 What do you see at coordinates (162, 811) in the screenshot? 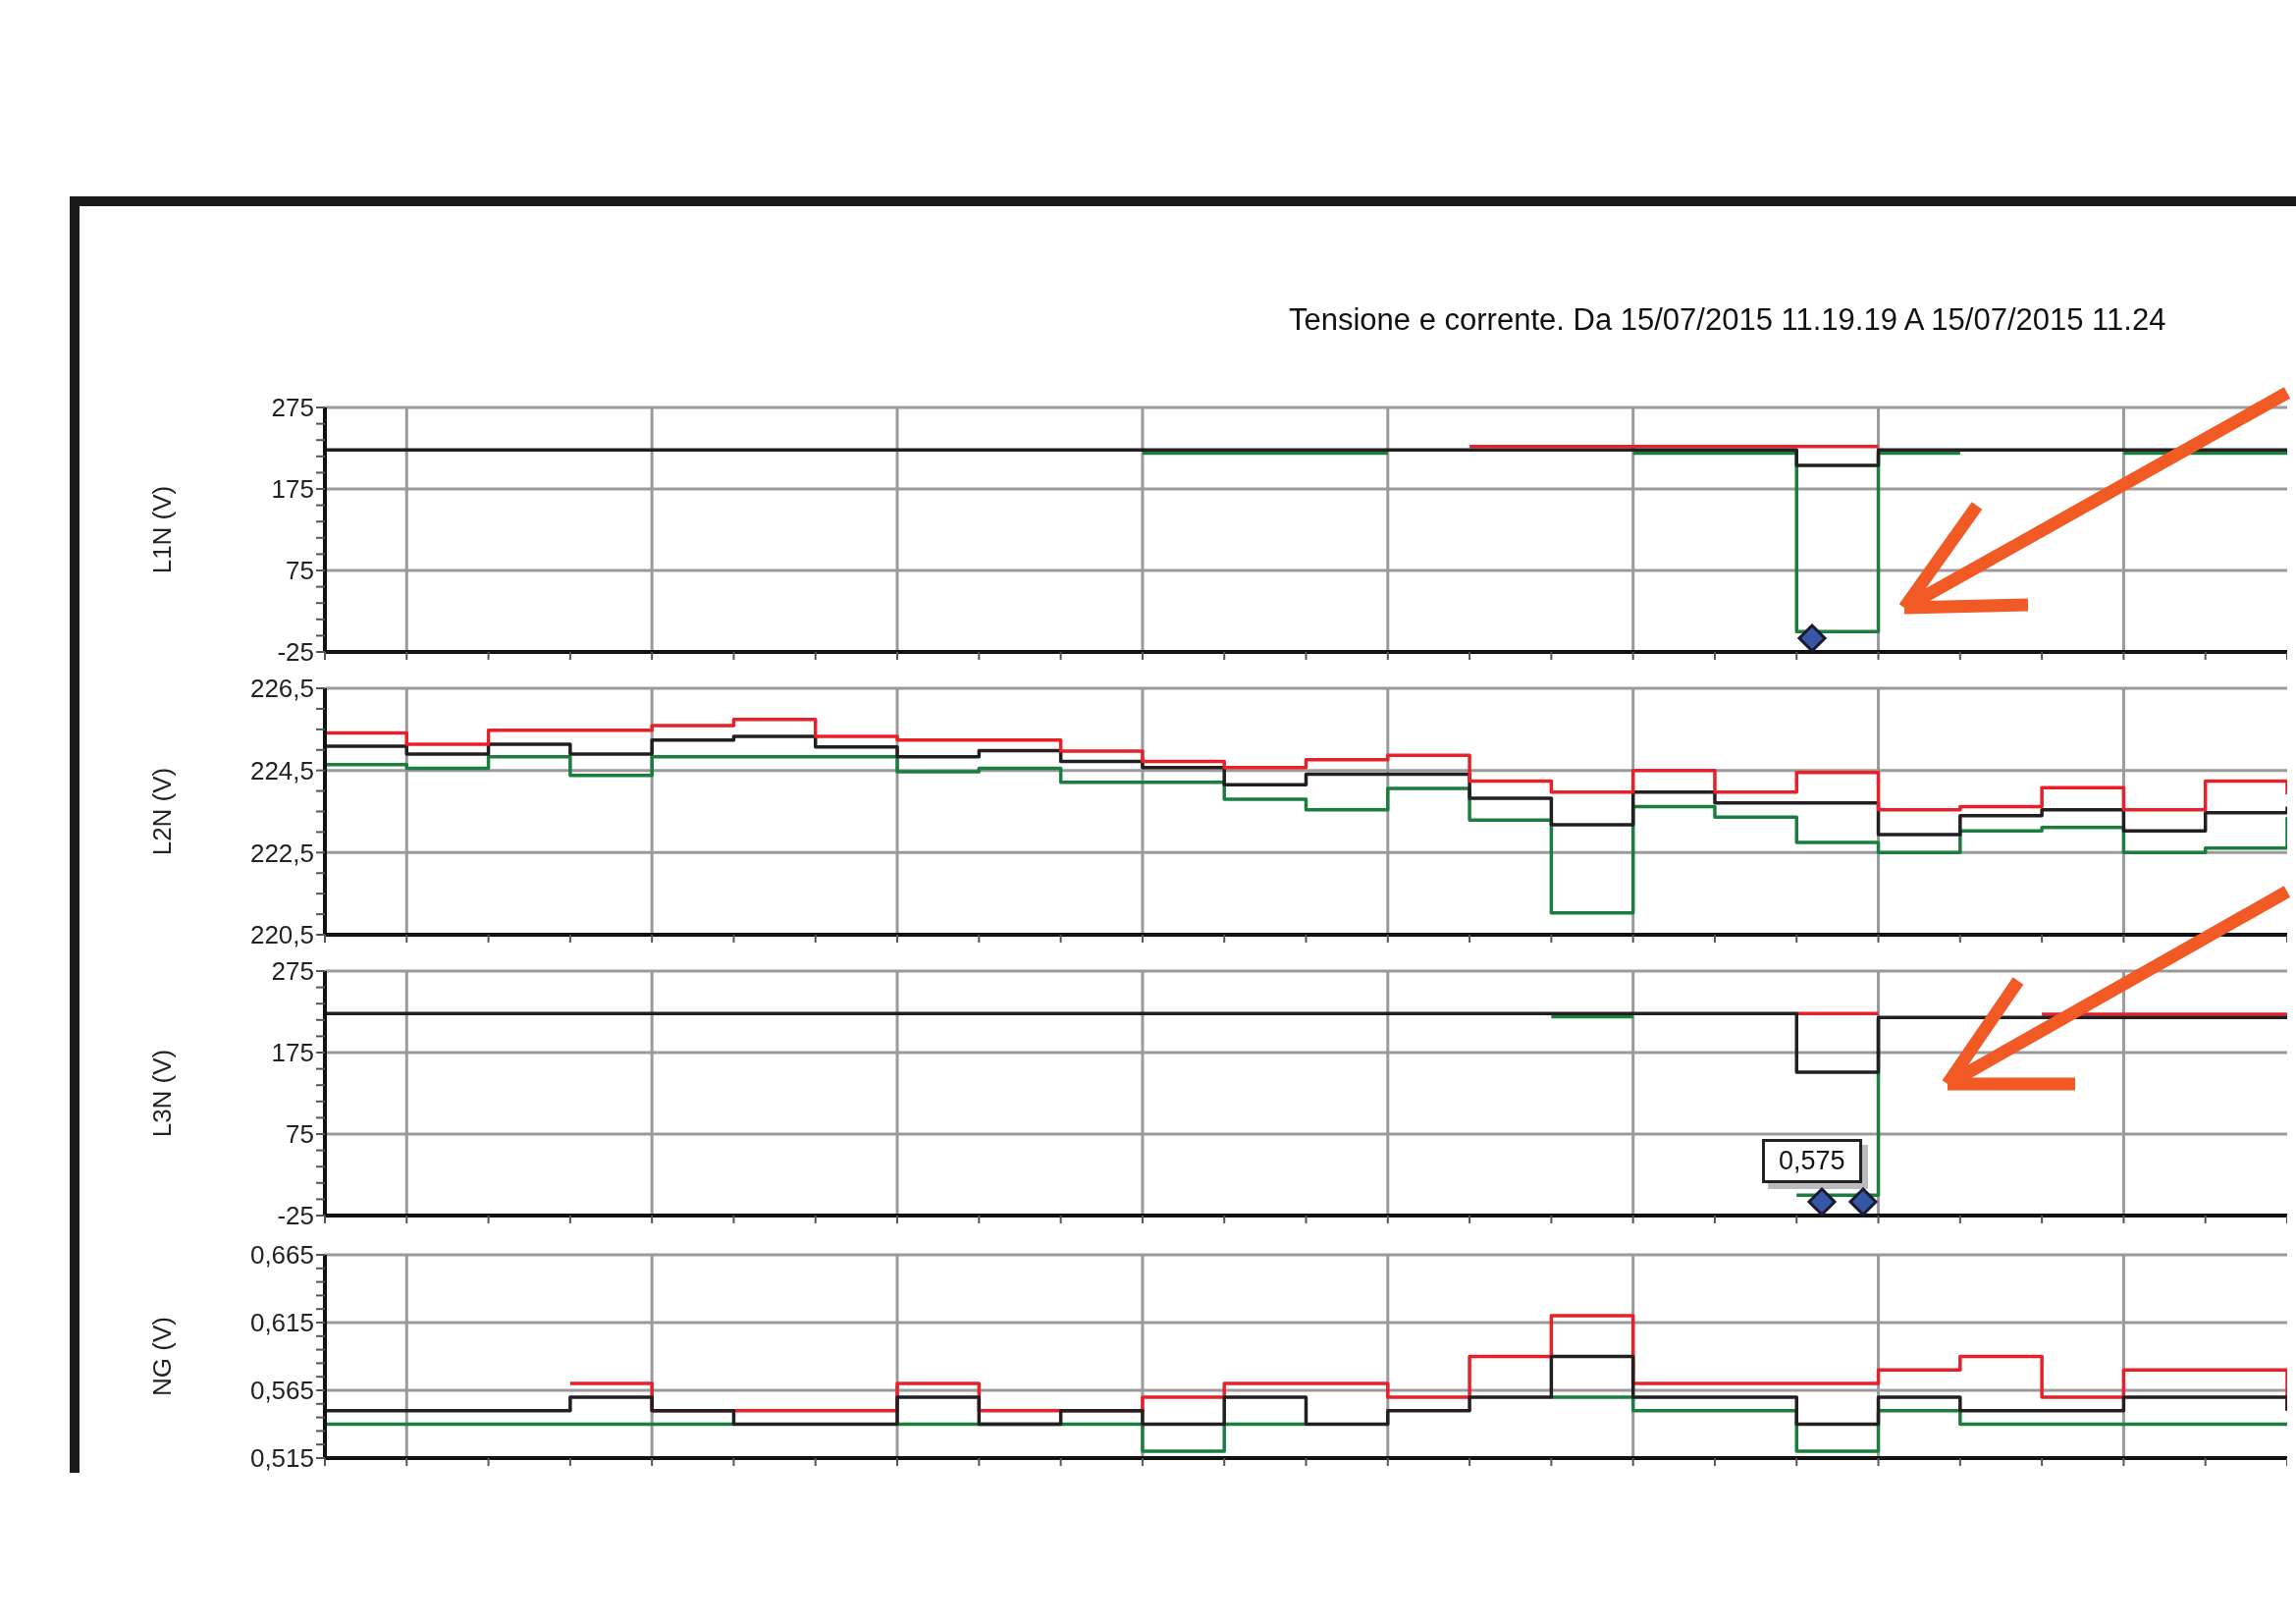
I see `y-axis-title: L2N (V)` at bounding box center [162, 811].